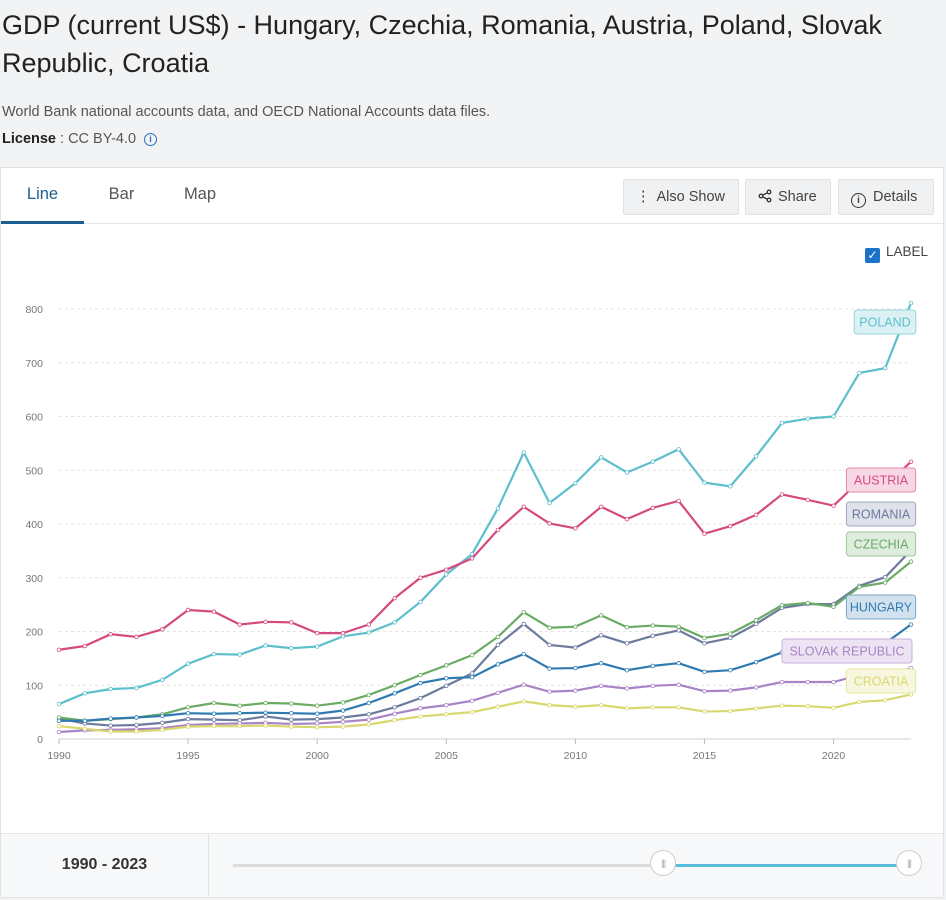 Image resolution: width=946 pixels, height=900 pixels. I want to click on also-show-button: ⋮ Also Show, so click(681, 197).